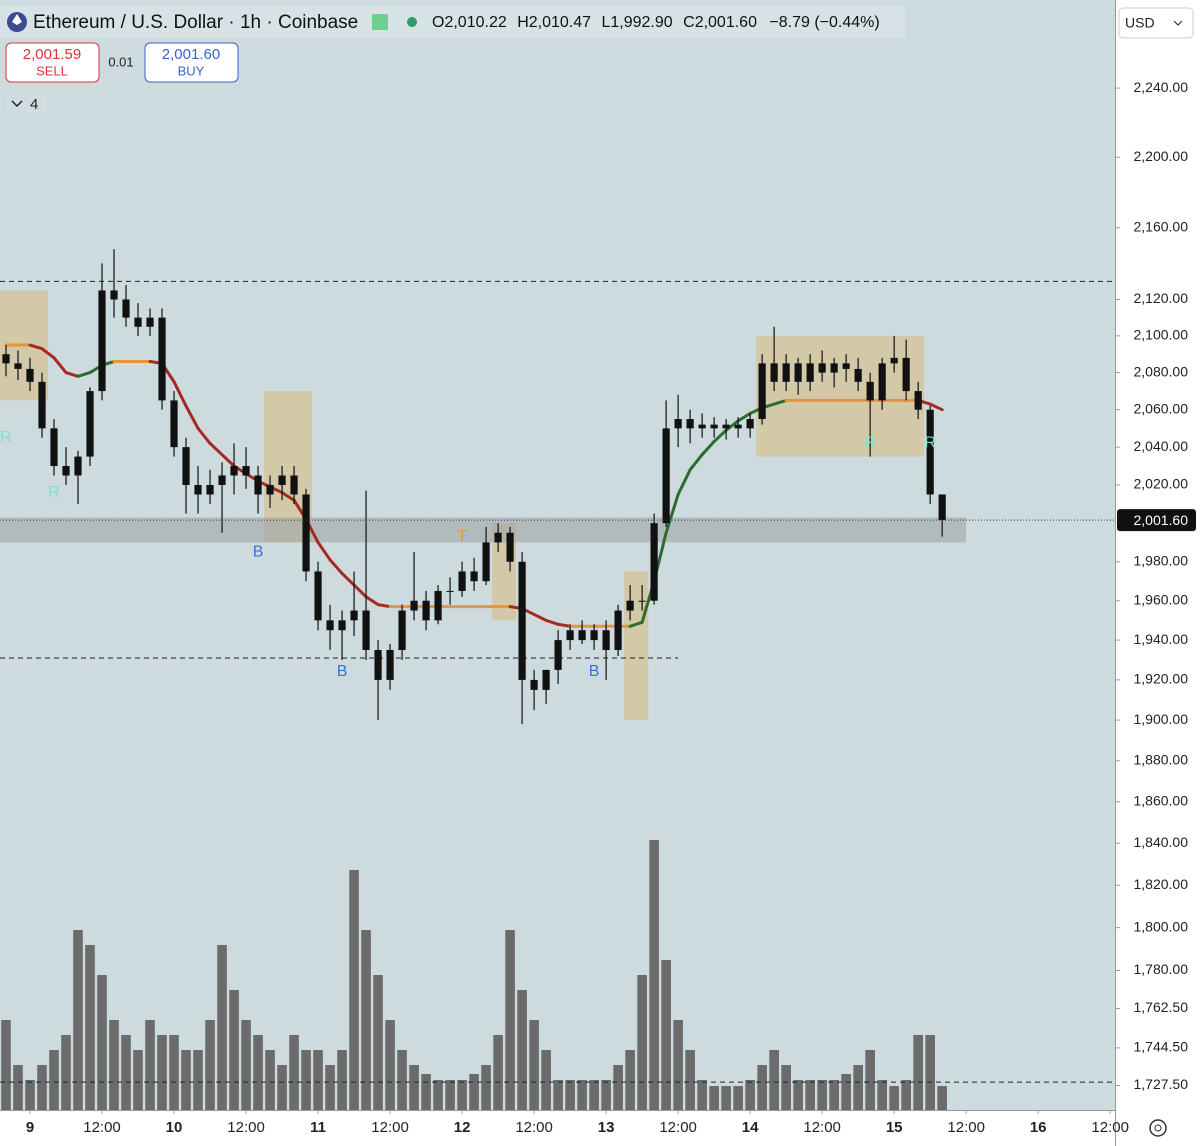 The height and width of the screenshot is (1146, 1200). What do you see at coordinates (380, 22) in the screenshot?
I see `flag-icon` at bounding box center [380, 22].